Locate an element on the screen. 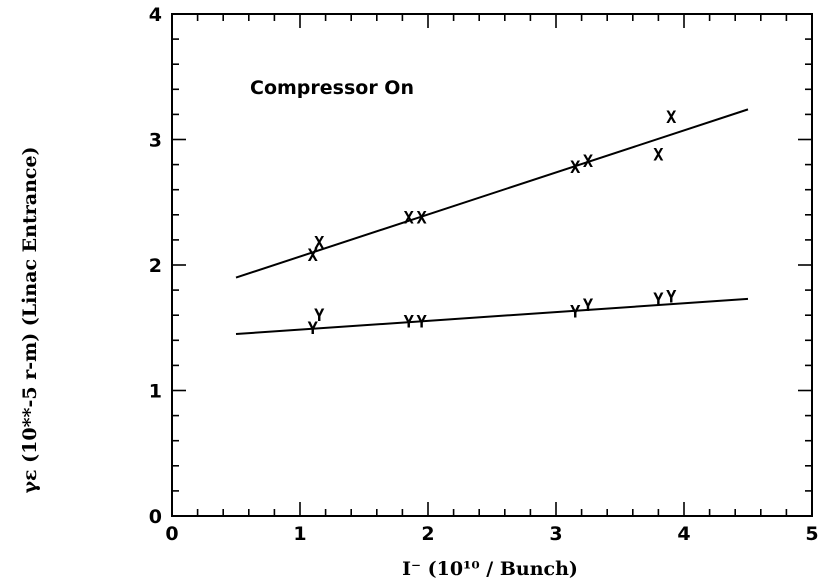 This screenshot has width=819, height=582. y-tick-labels: 0 1 2 3 4 is located at coordinates (155, 266).